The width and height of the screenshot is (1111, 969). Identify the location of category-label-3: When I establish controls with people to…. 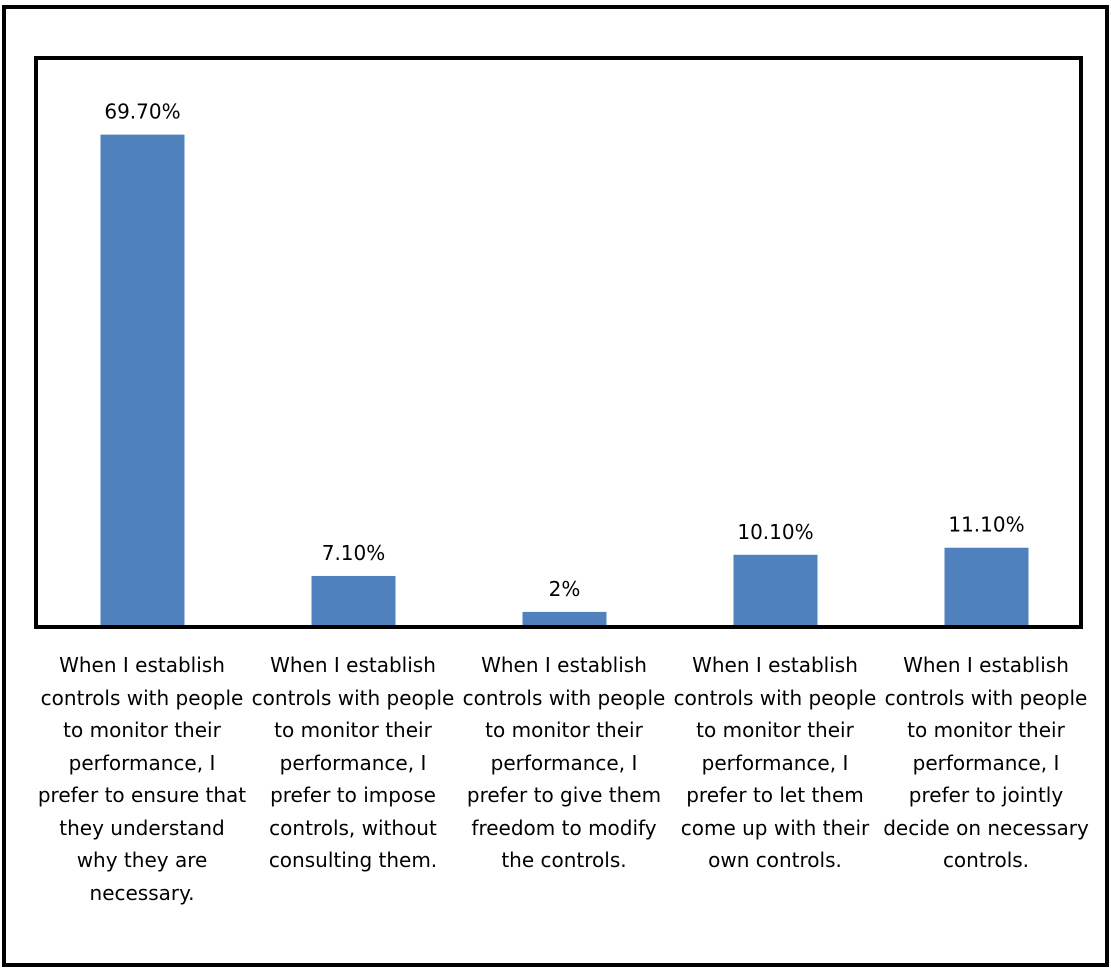
(564, 762).